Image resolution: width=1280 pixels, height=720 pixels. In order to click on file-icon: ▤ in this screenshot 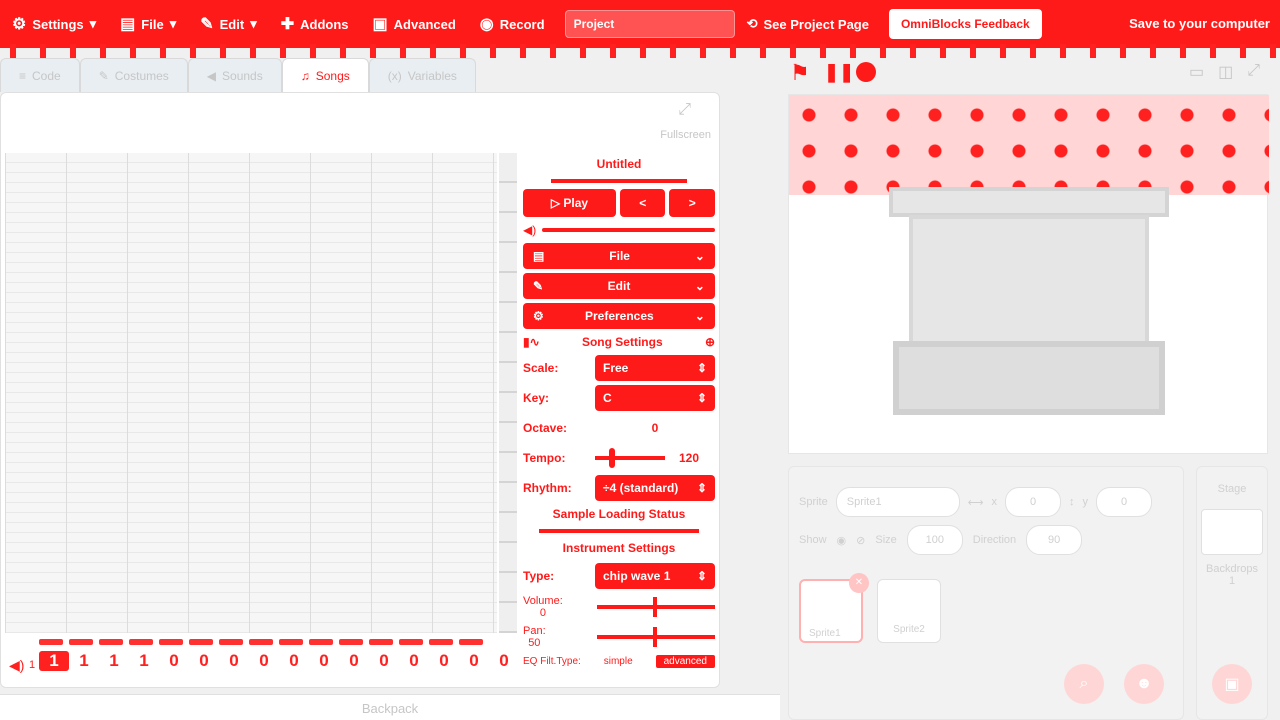, I will do `click(128, 24)`.